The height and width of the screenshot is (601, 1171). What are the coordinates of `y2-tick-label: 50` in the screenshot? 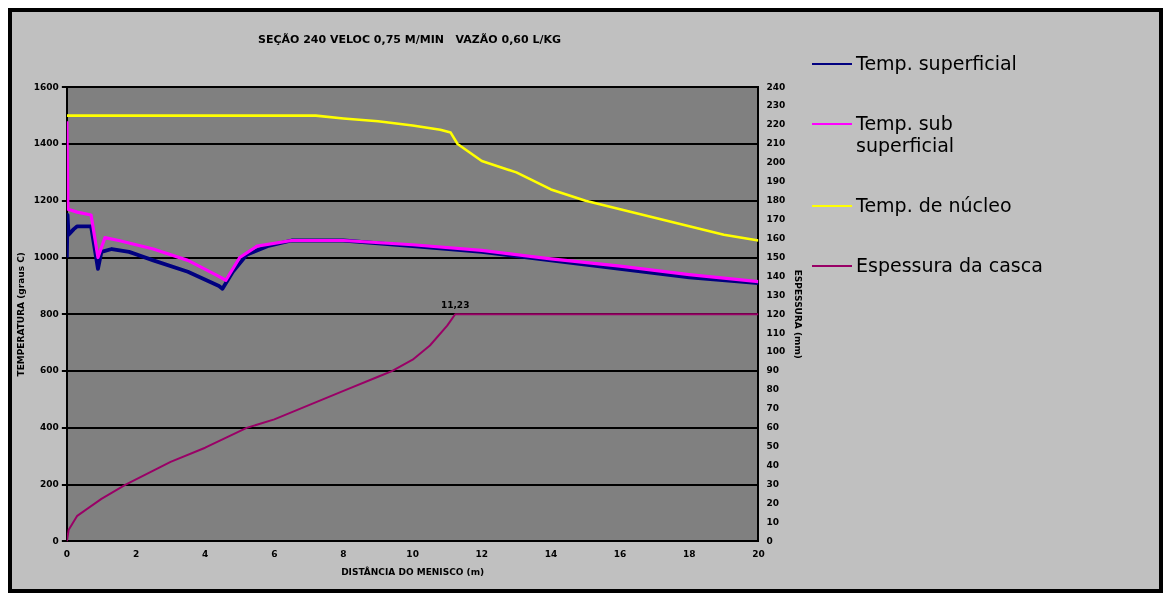 It's located at (772, 446).